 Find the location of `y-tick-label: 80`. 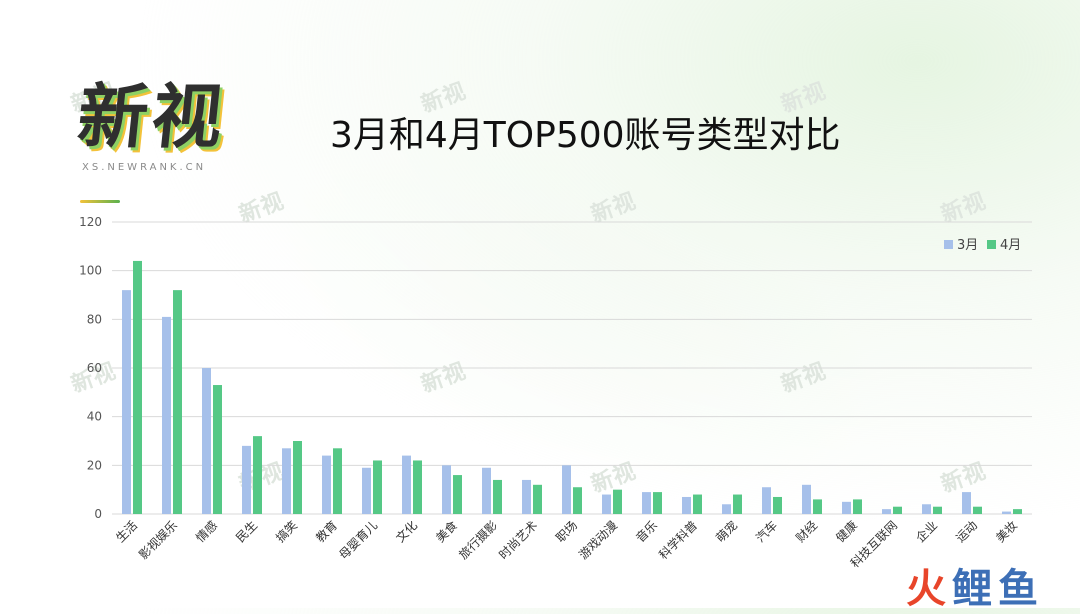

y-tick-label: 80 is located at coordinates (94, 319).